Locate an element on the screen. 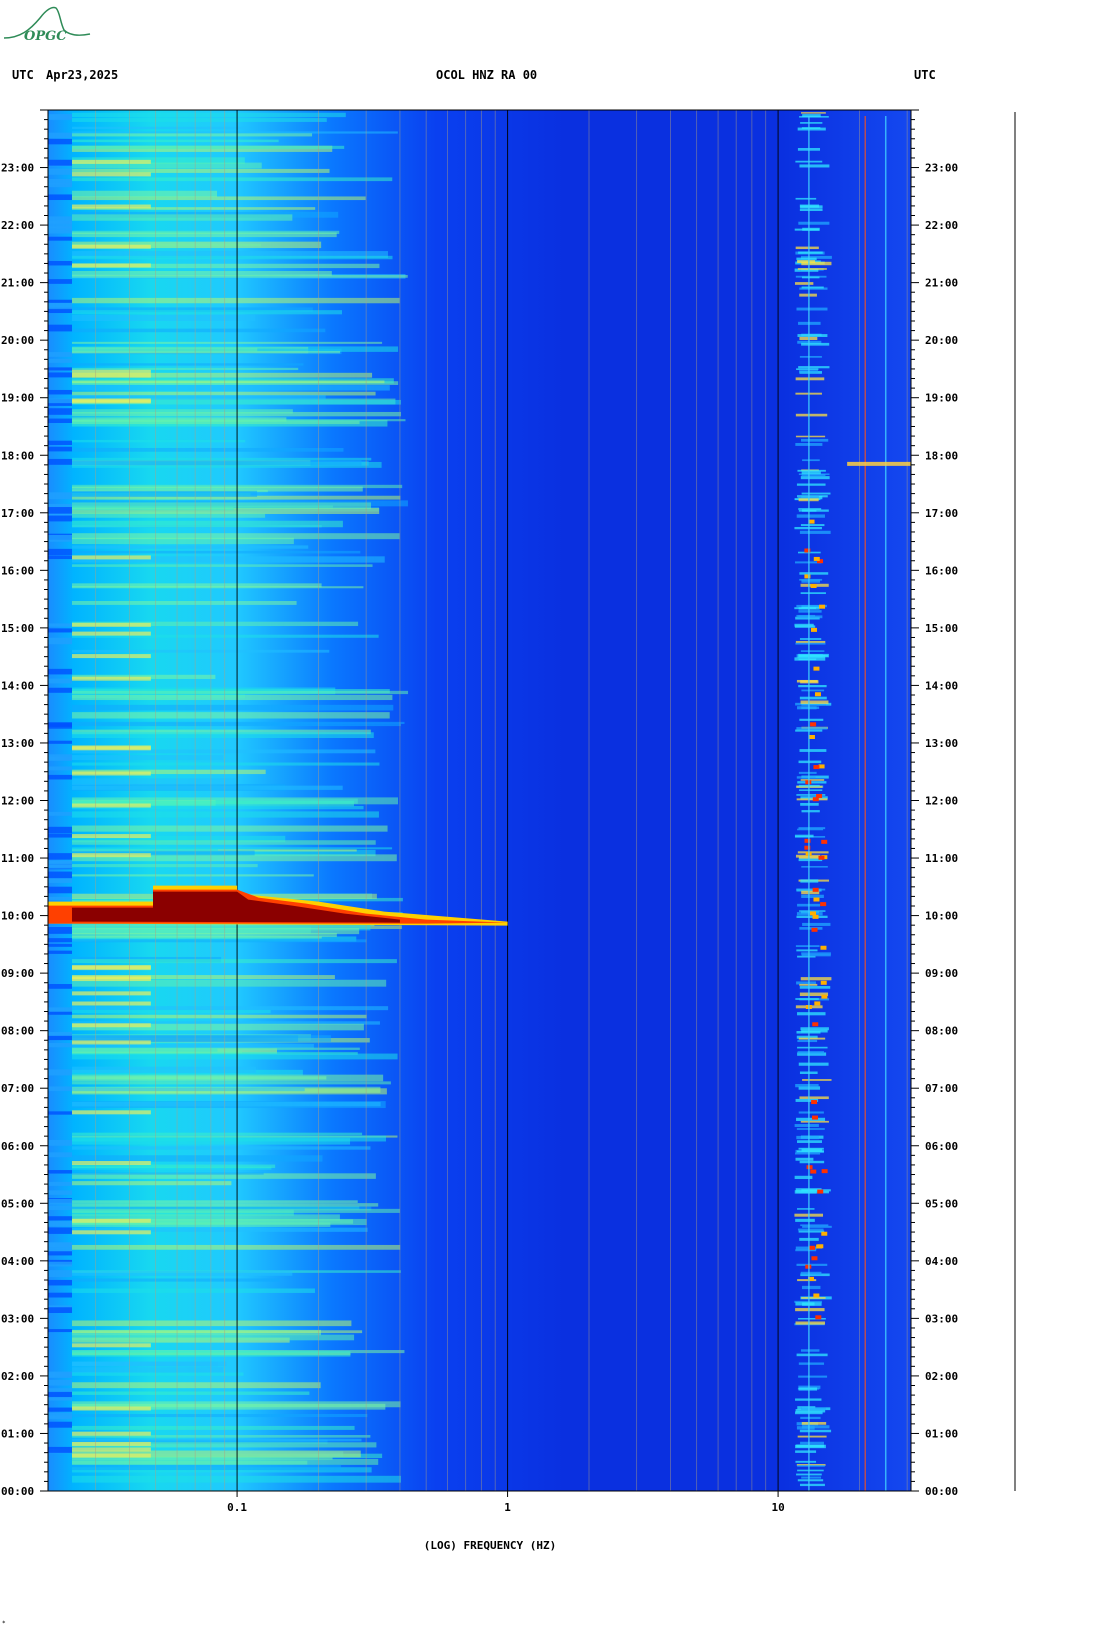 This screenshot has width=1102, height=1634. x-axis: 0.1 1 10 is located at coordinates (506, 1502).